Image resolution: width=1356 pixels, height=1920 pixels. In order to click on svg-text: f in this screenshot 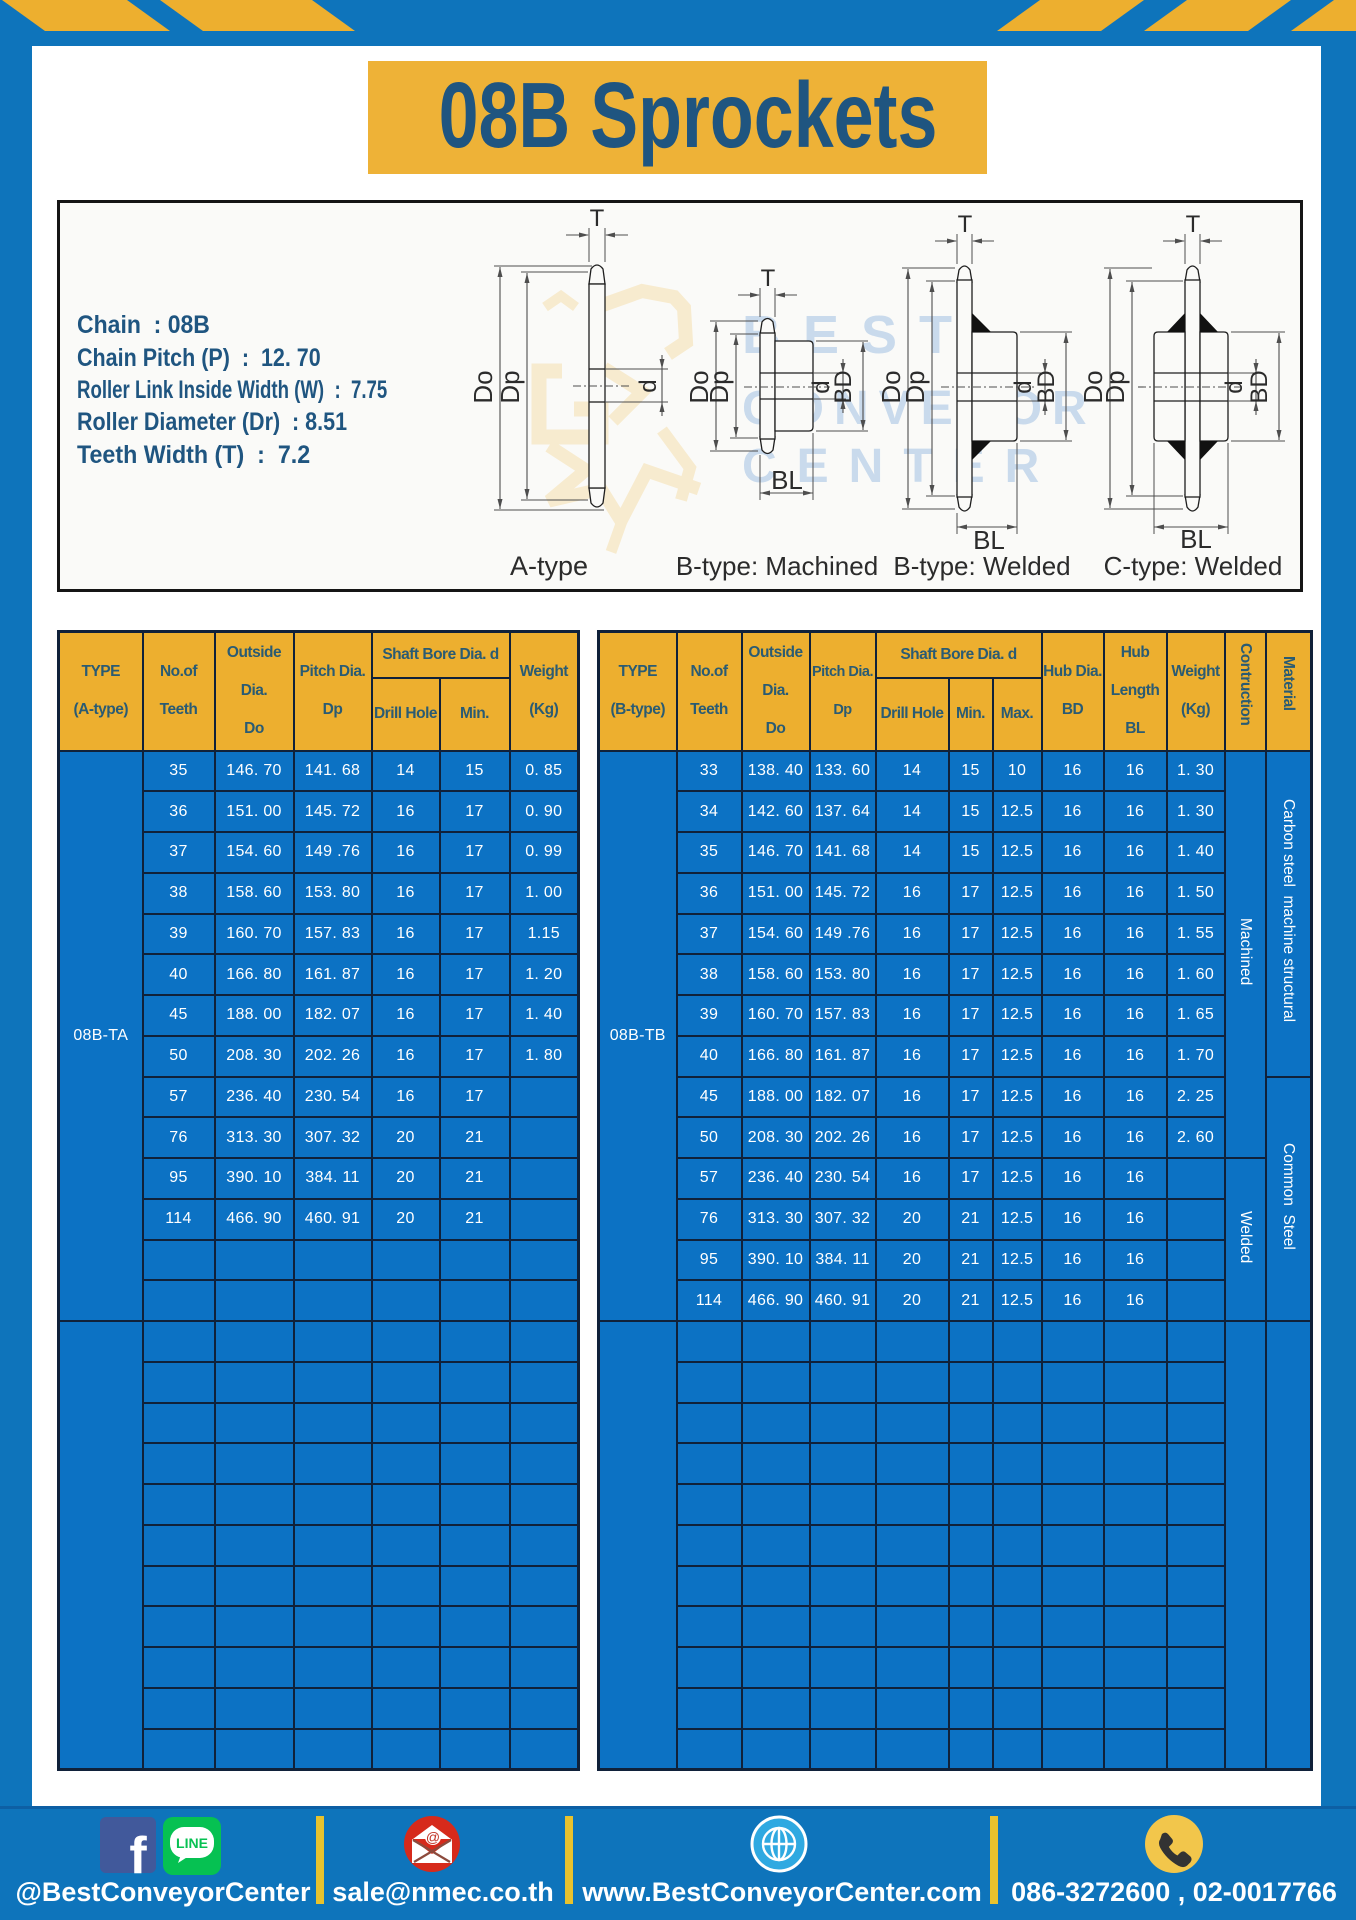, I will do `click(138, 1856)`.